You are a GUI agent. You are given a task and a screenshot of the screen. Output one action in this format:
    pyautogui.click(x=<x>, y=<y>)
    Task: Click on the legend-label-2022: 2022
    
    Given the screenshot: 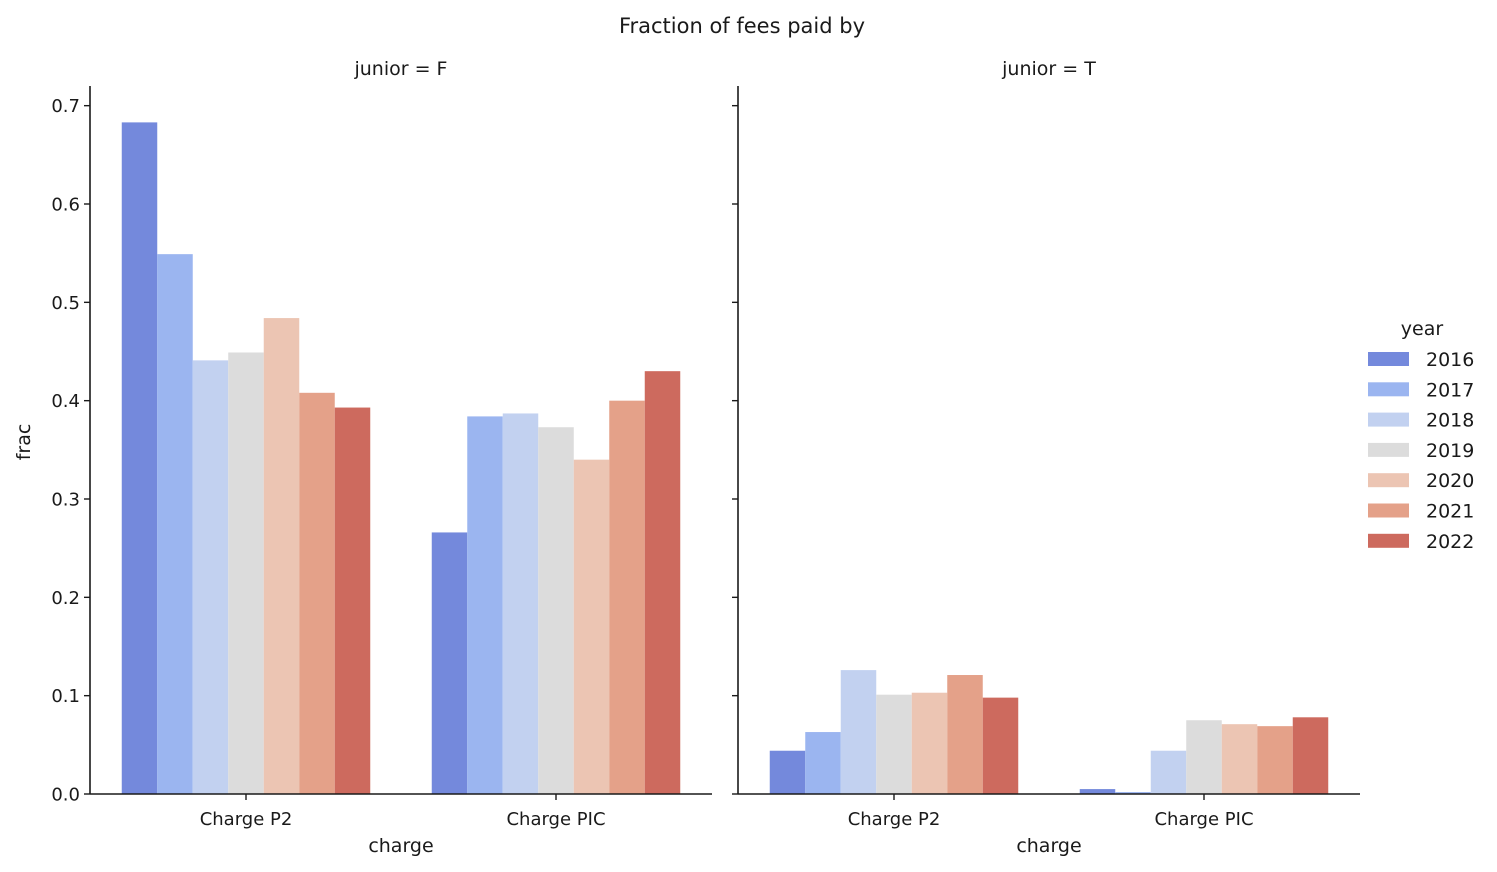 What is the action you would take?
    pyautogui.click(x=1450, y=542)
    